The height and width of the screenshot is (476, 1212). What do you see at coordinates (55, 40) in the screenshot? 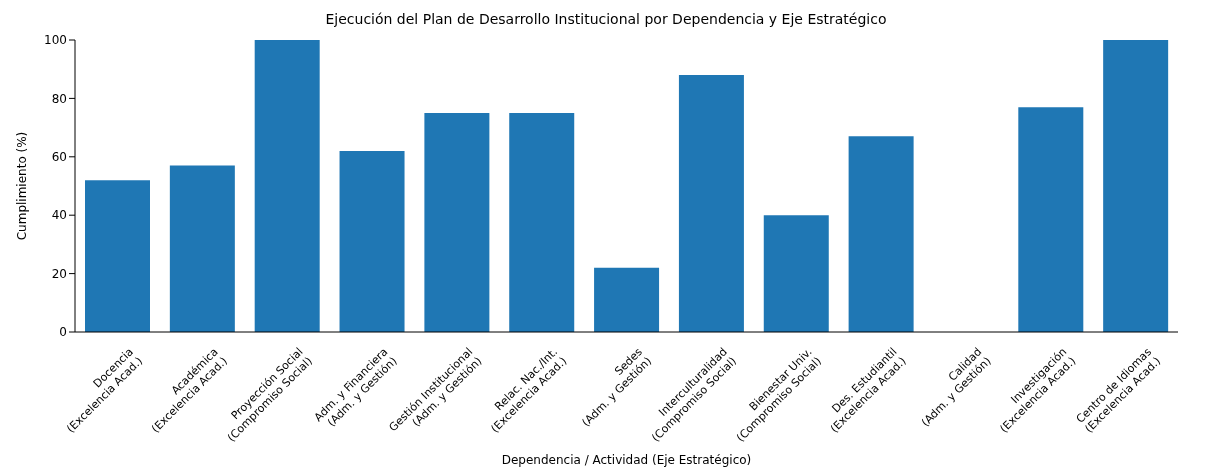
I see `y-tick-label: 100` at bounding box center [55, 40].